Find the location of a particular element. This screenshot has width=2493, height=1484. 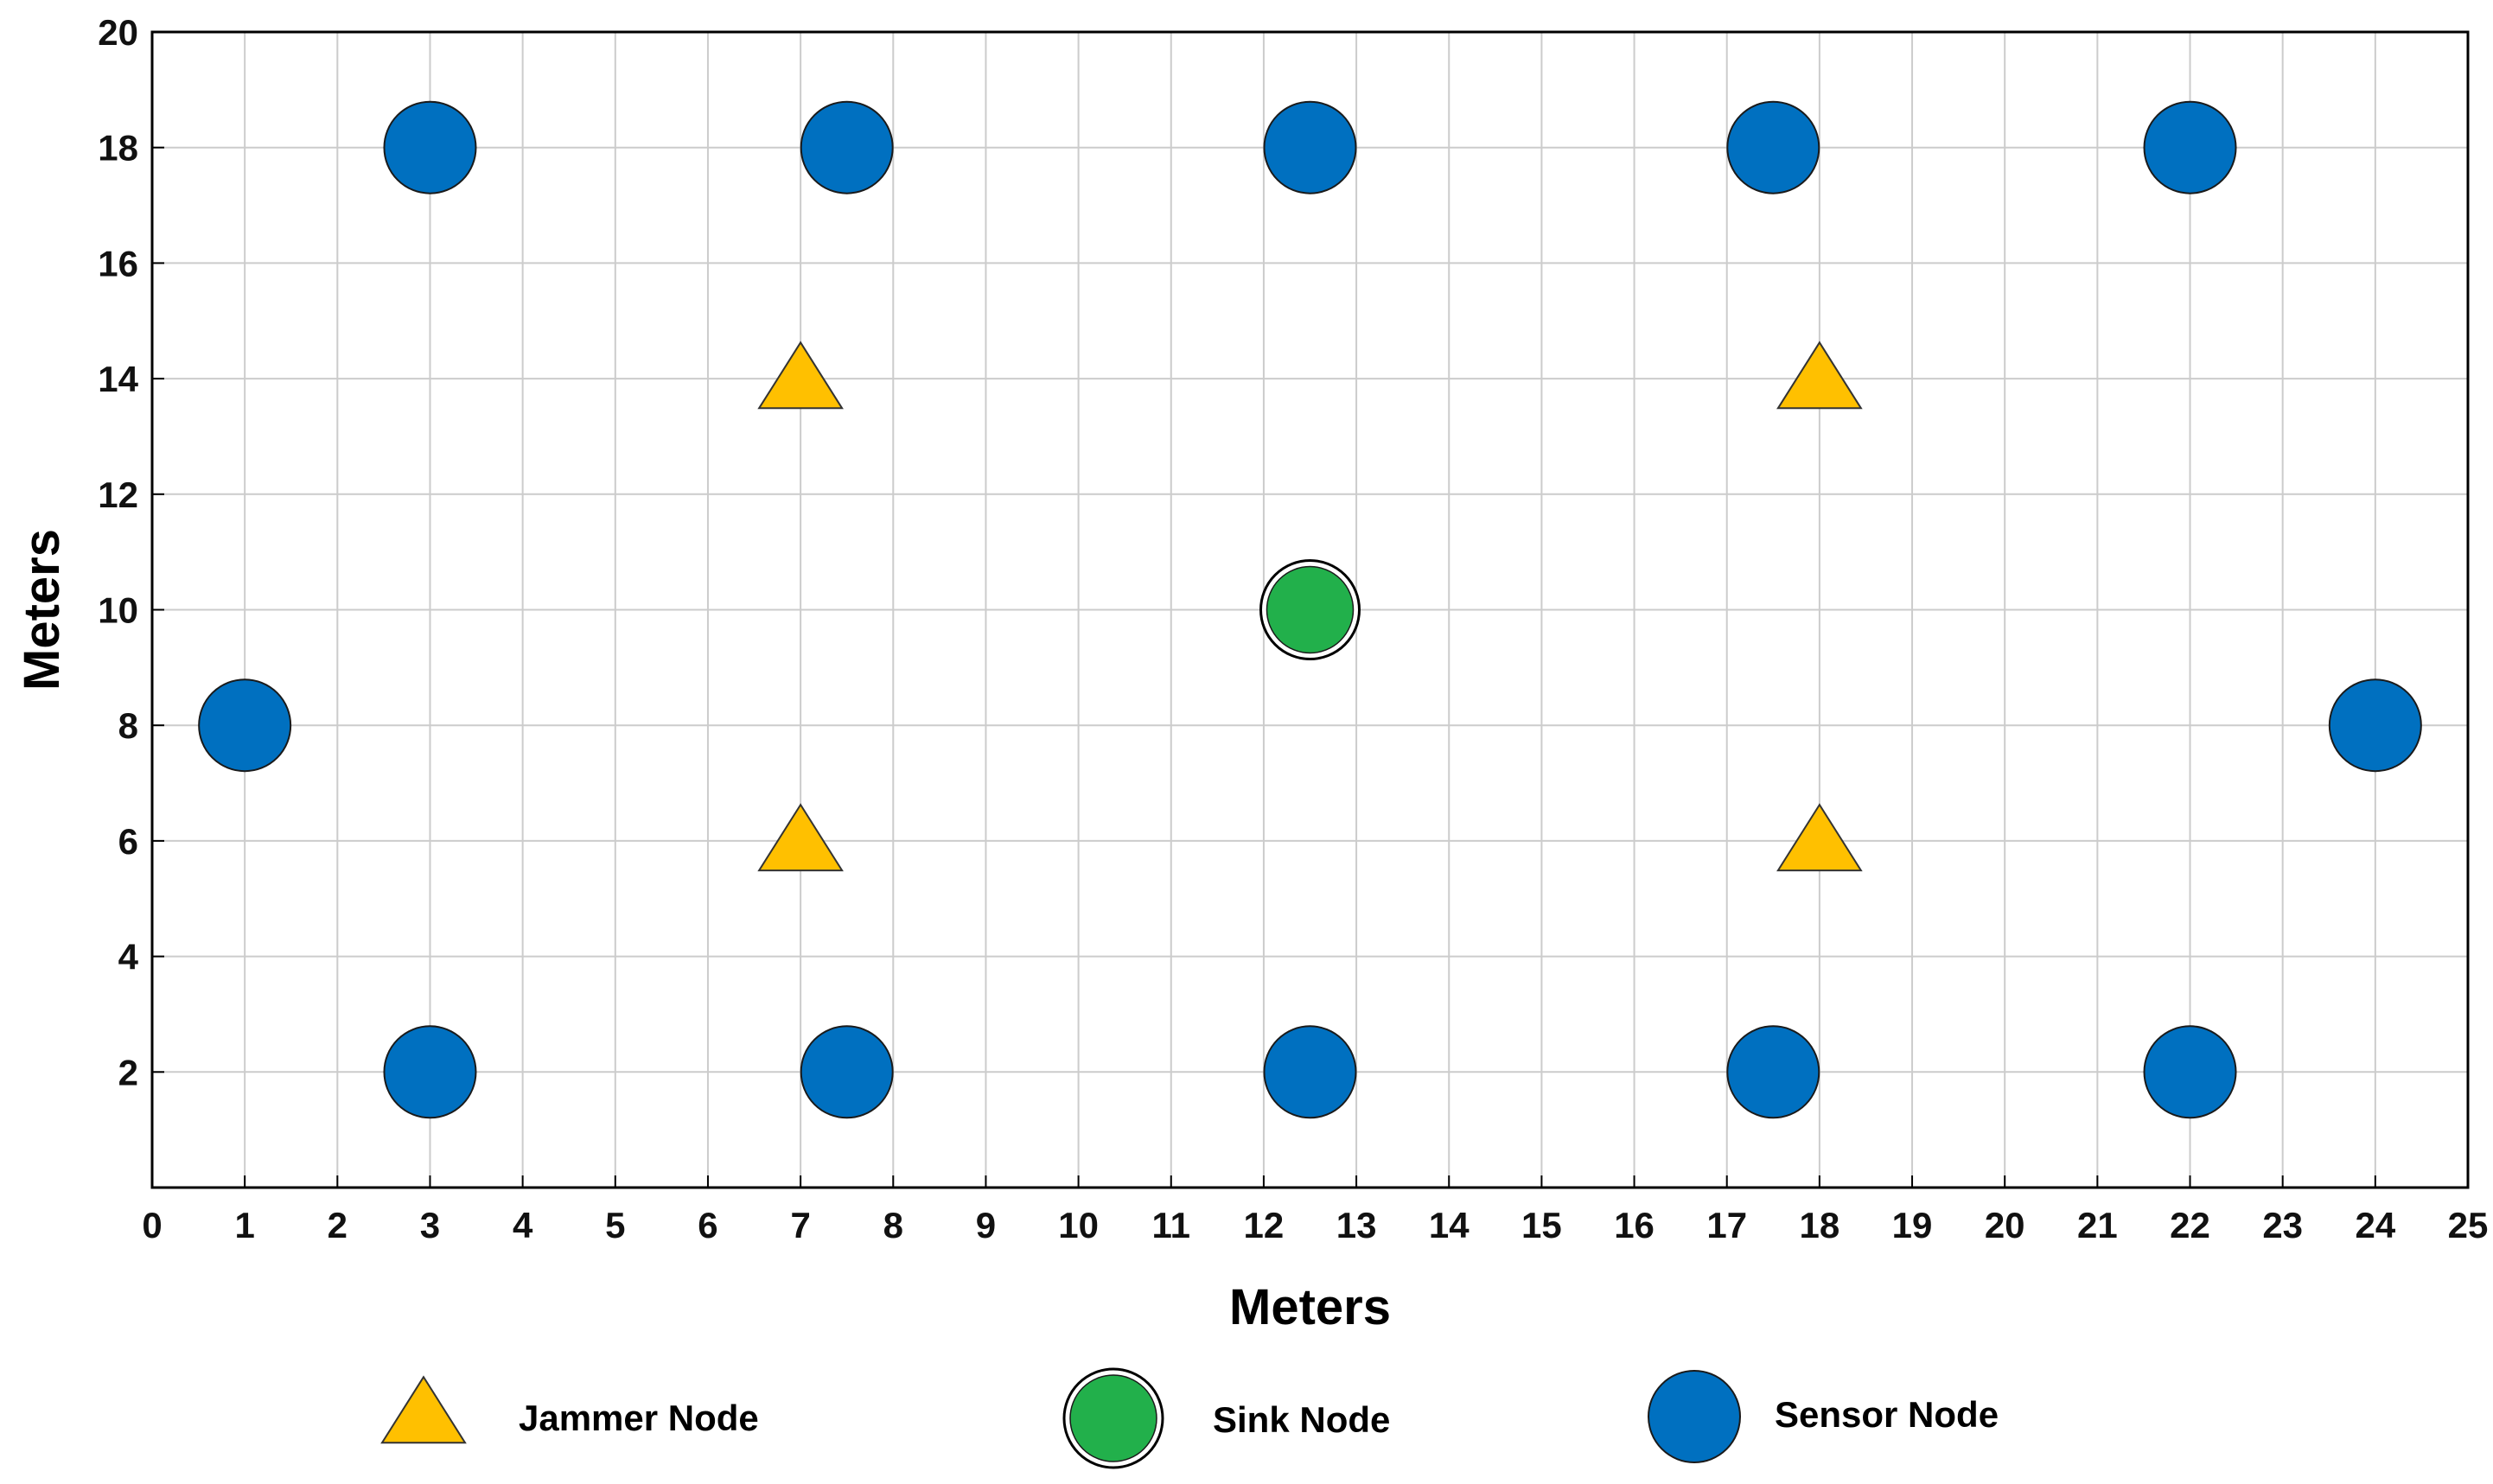

y-tick-label: 6 is located at coordinates (128, 841).